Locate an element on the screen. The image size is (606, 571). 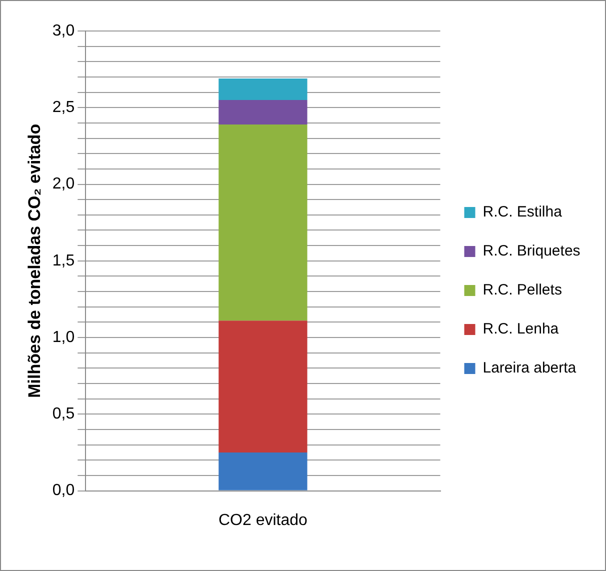
y-tick-label: 0,0 is located at coordinates (63, 491).